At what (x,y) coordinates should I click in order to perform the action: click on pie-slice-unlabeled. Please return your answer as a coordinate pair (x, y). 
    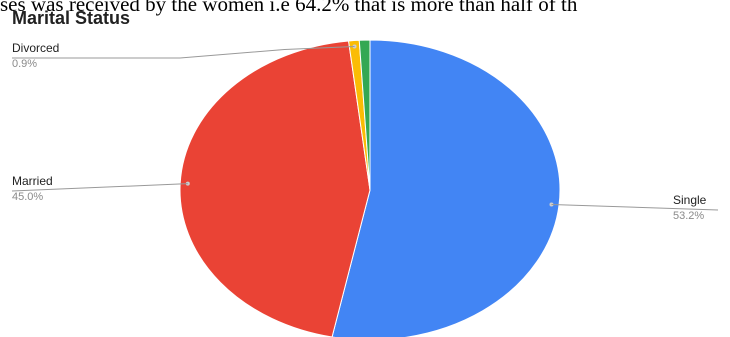
    Looking at the image, I should click on (364, 115).